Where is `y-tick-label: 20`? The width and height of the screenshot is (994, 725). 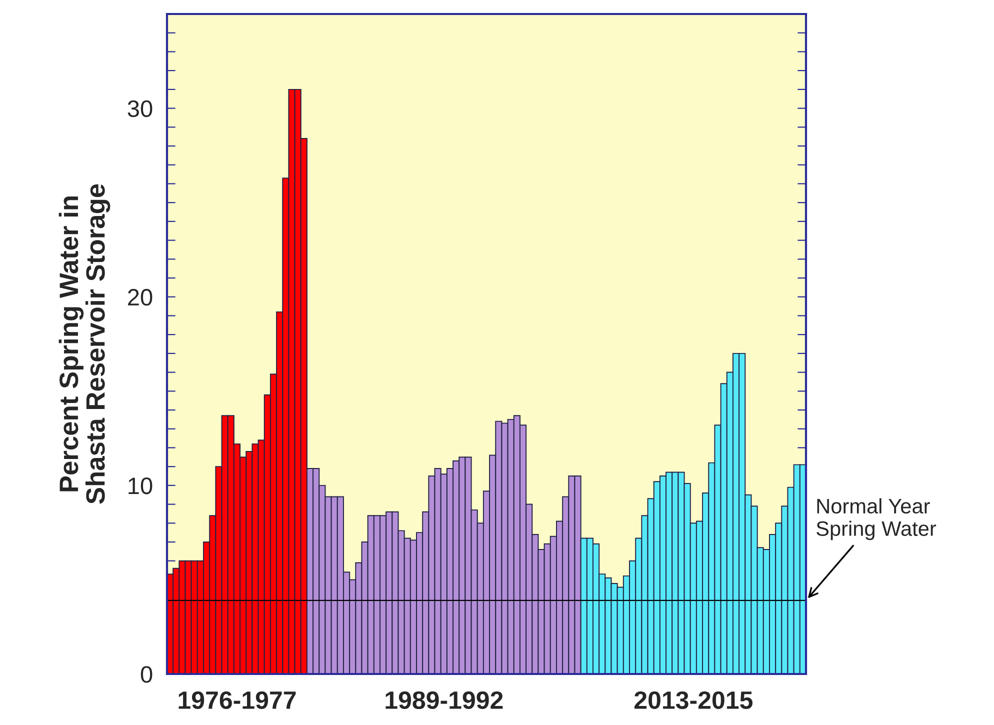 y-tick-label: 20 is located at coordinates (140, 297).